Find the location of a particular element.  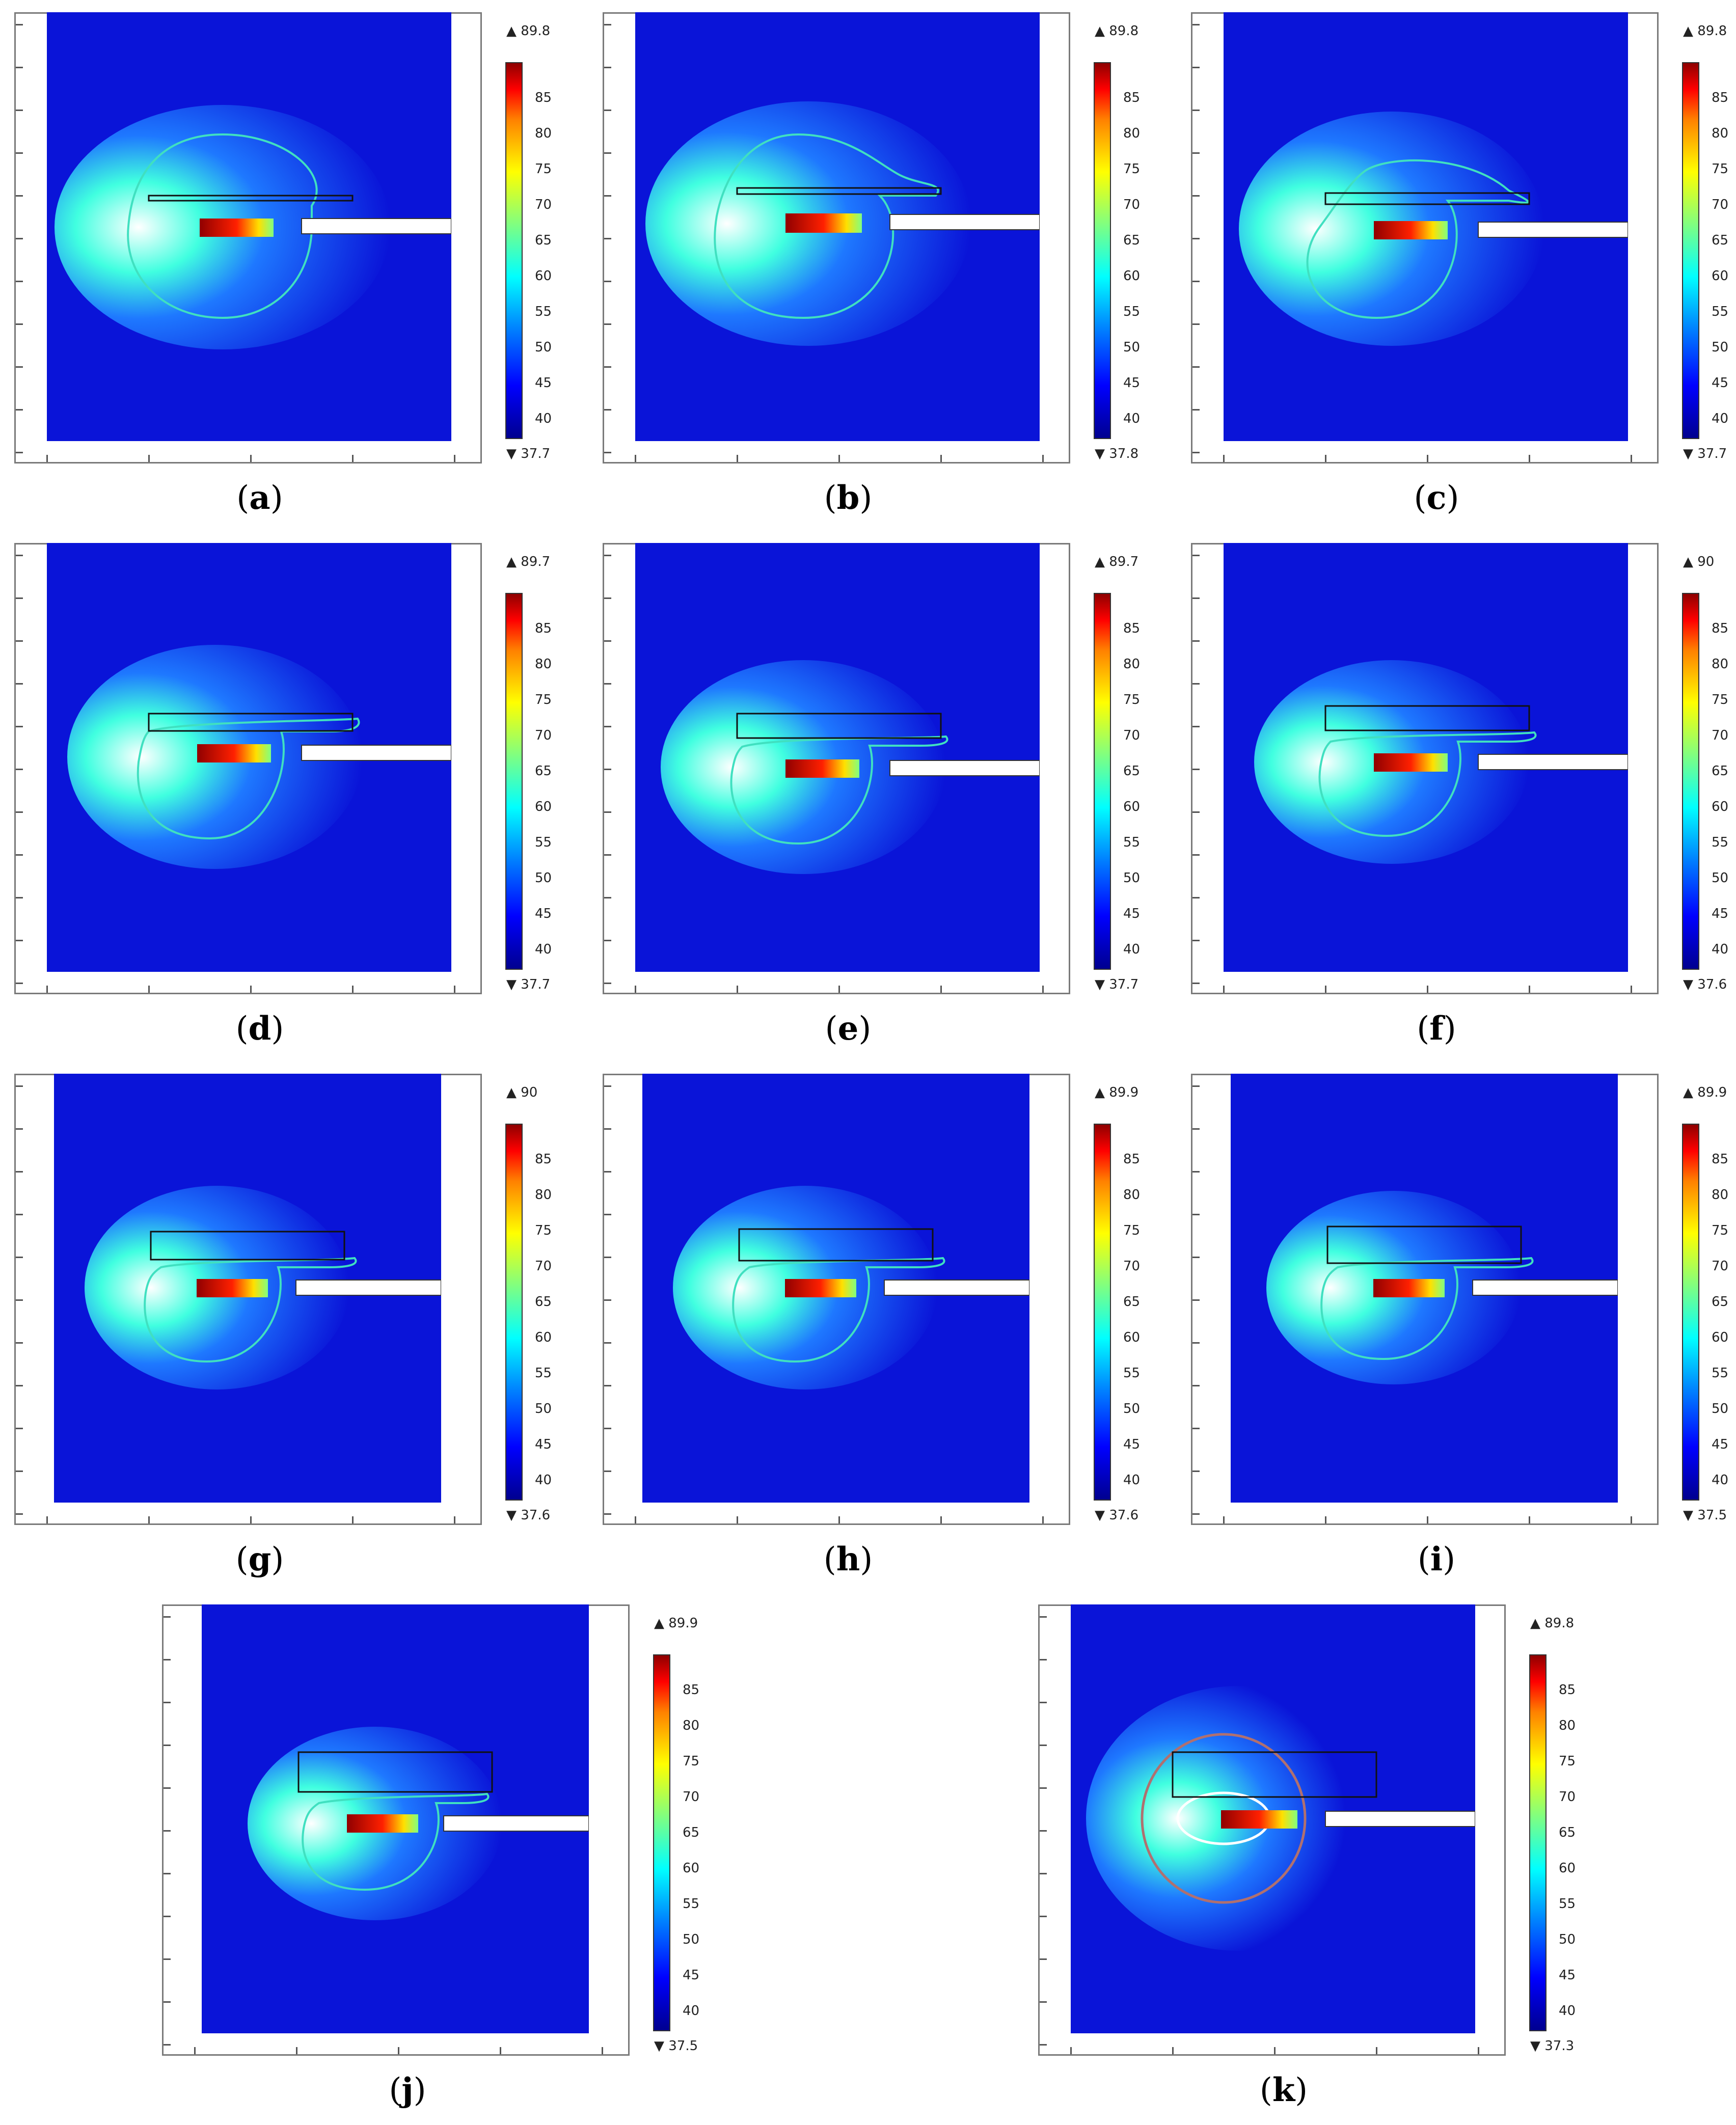

colorbar-min: ▼ 37.5 is located at coordinates (676, 2046).